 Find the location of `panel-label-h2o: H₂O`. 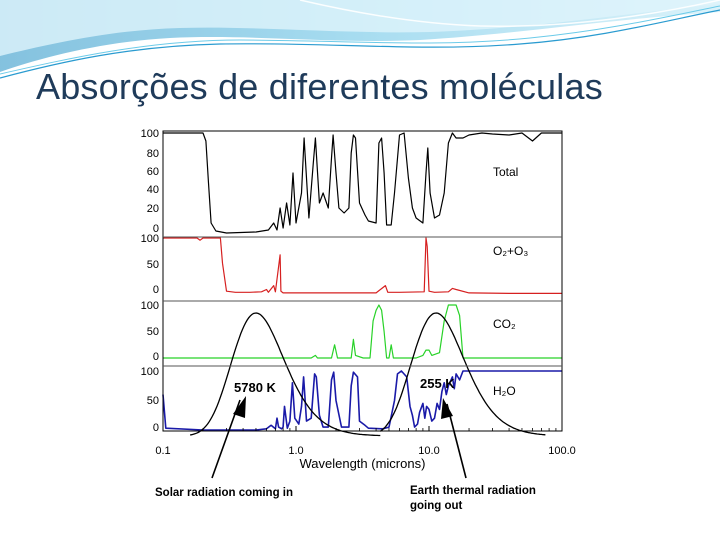

panel-label-h2o: H₂O is located at coordinates (504, 391).